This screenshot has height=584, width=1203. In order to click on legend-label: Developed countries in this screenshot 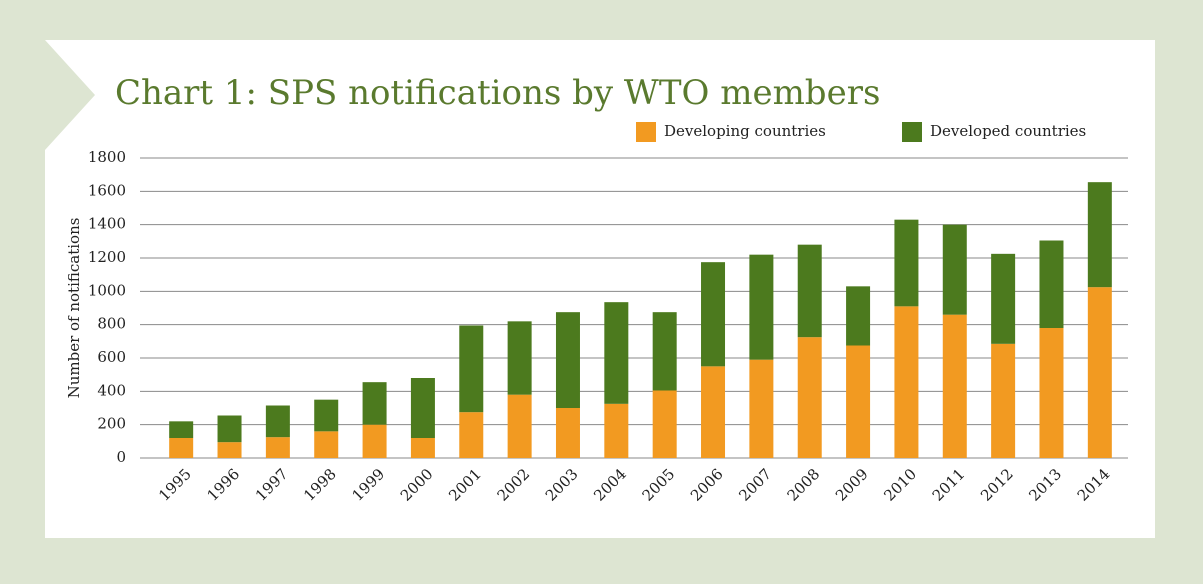, I will do `click(1008, 131)`.